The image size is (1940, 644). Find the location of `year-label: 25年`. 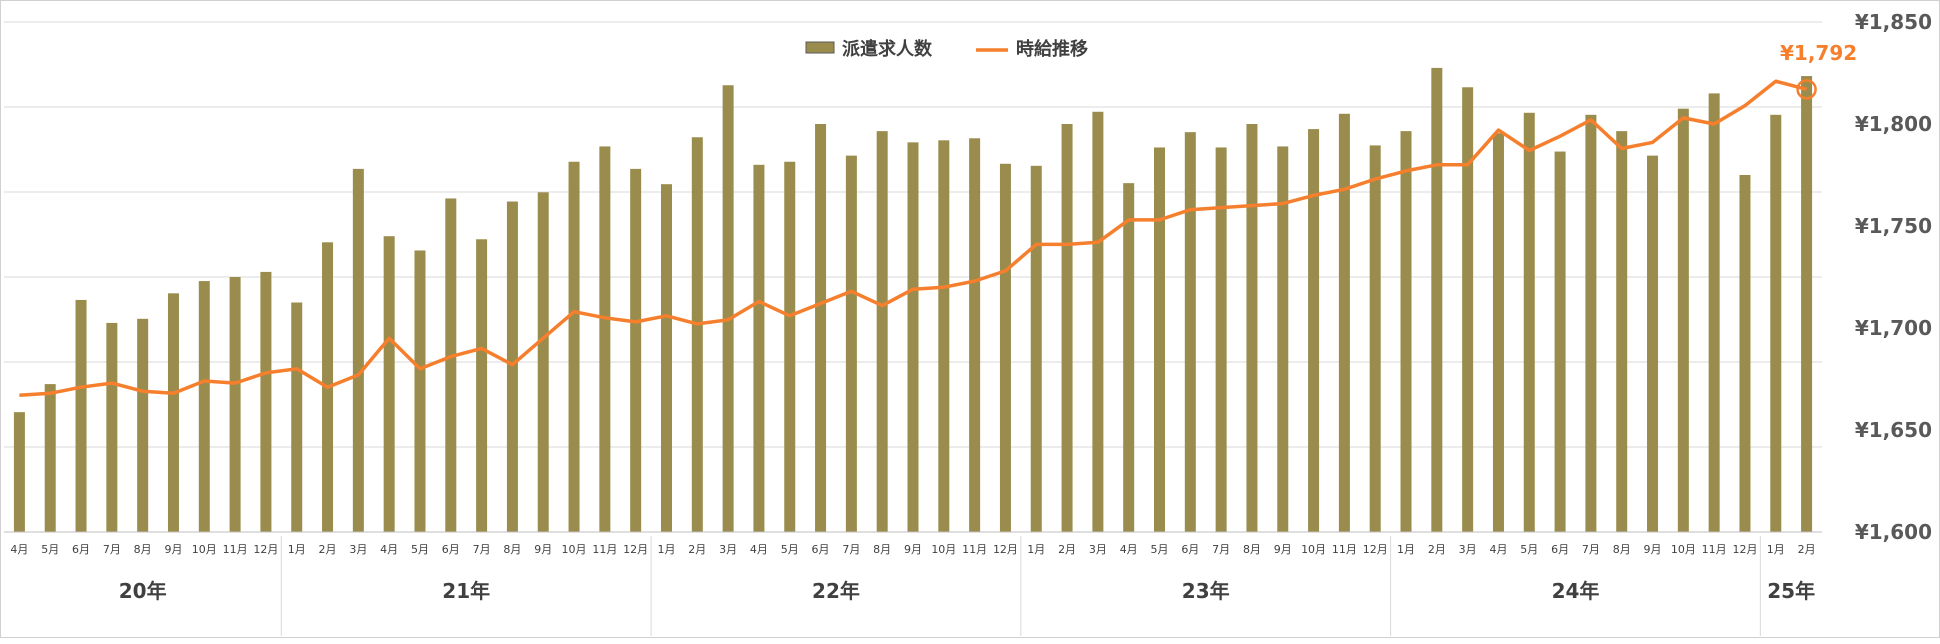

year-label: 25年 is located at coordinates (1791, 591).